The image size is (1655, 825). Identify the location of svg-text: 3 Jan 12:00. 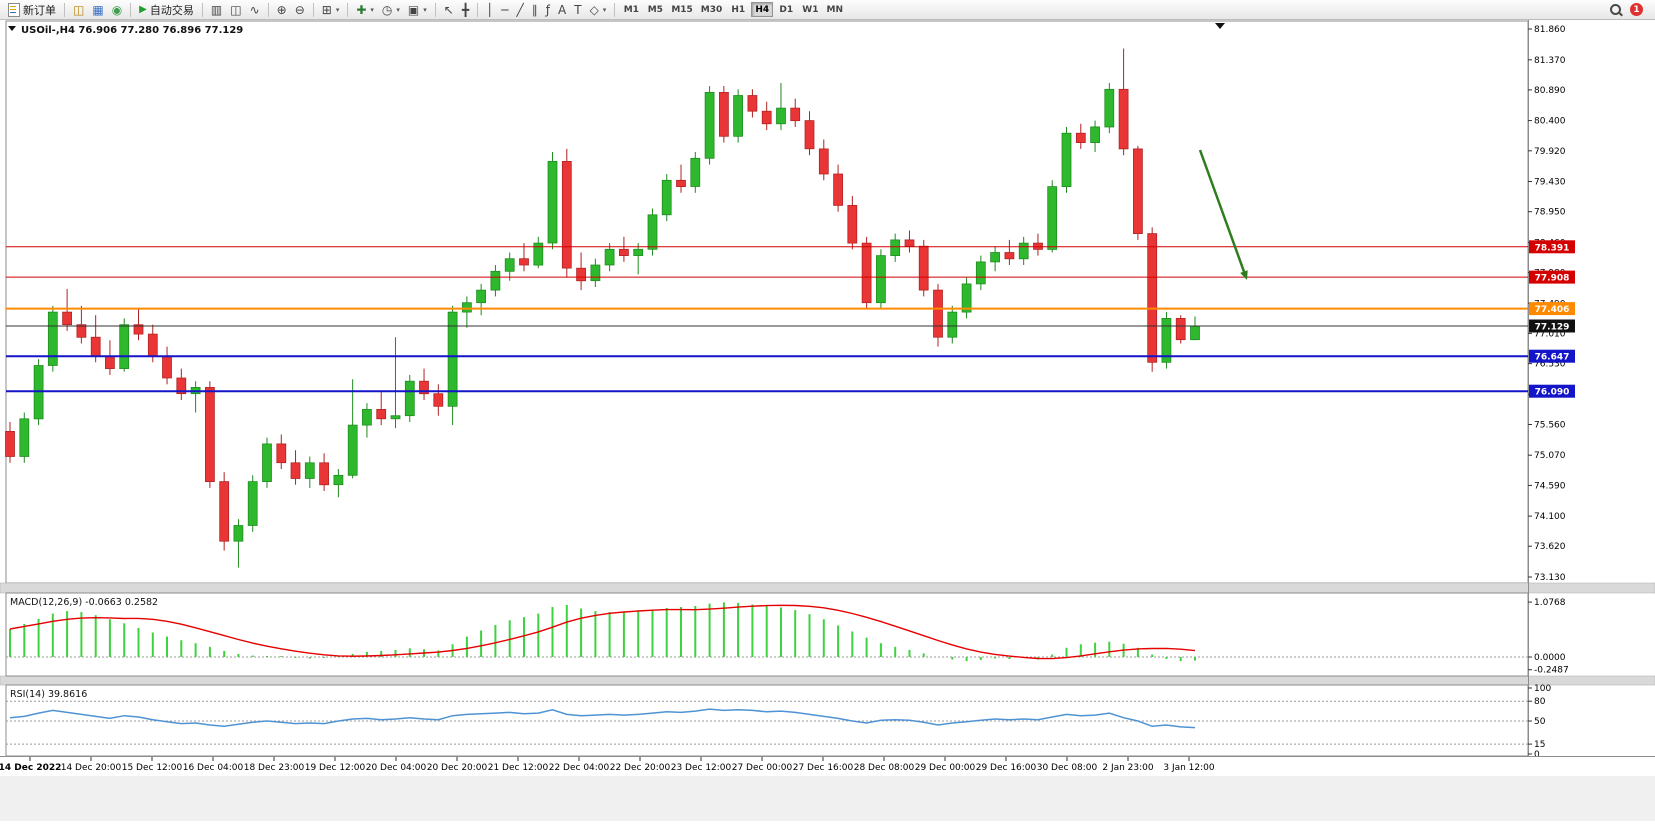
(1189, 768).